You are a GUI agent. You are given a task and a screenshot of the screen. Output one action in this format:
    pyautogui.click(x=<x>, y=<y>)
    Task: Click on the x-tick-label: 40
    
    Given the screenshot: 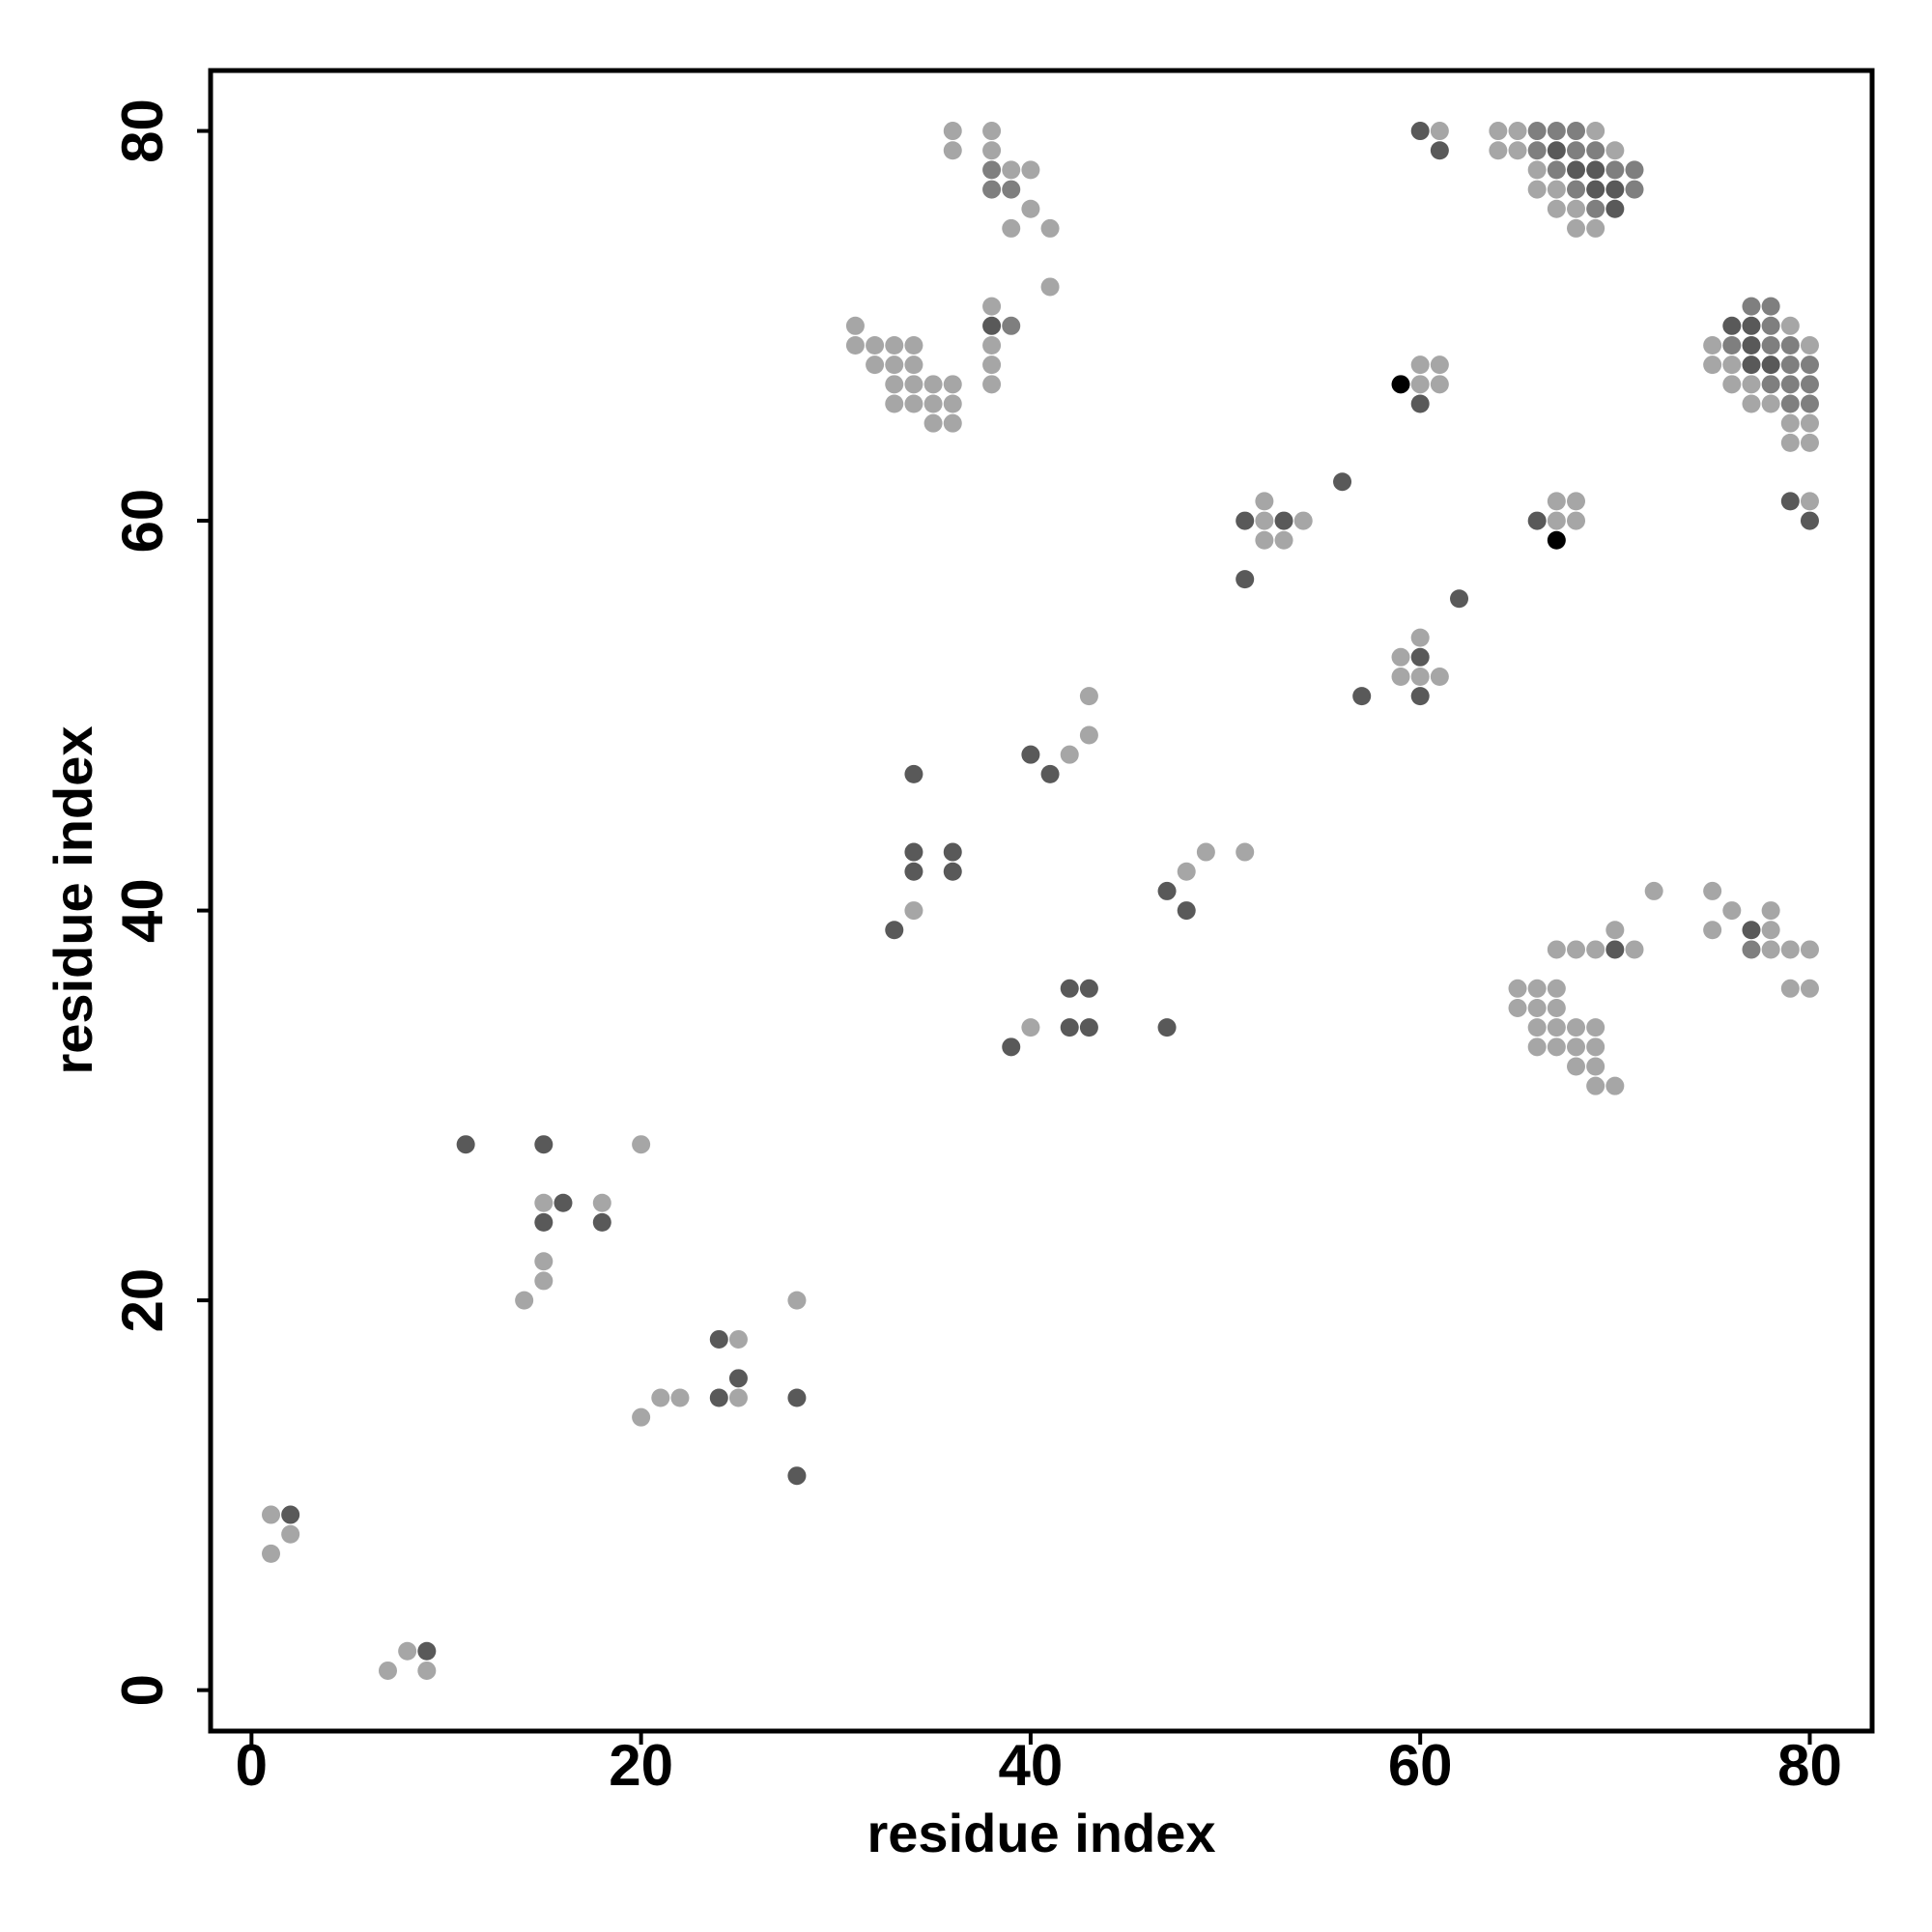 What is the action you would take?
    pyautogui.click(x=1031, y=1765)
    